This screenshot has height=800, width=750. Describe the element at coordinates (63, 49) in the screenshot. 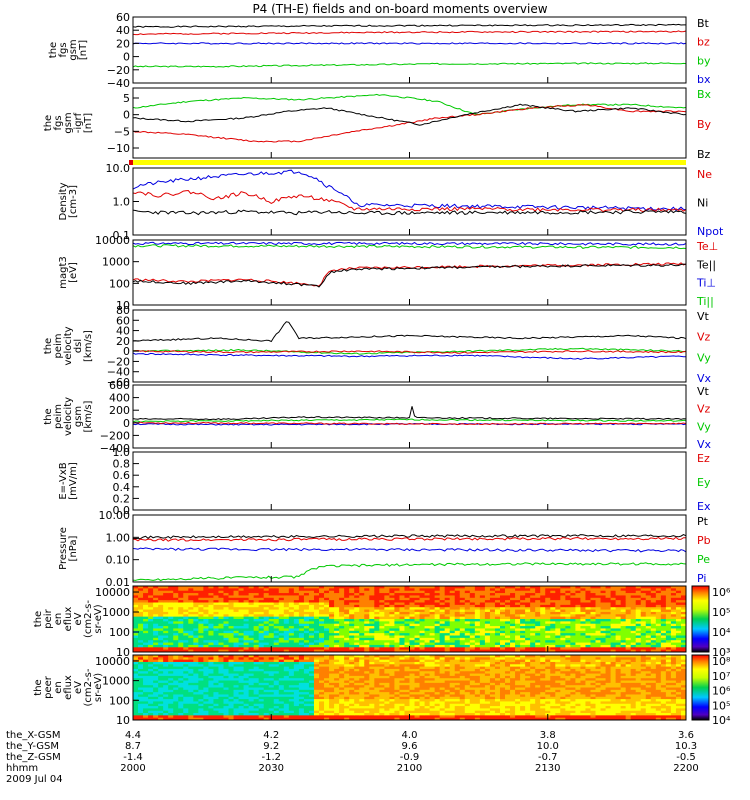

I see `y-axis-label: fgs` at that location.